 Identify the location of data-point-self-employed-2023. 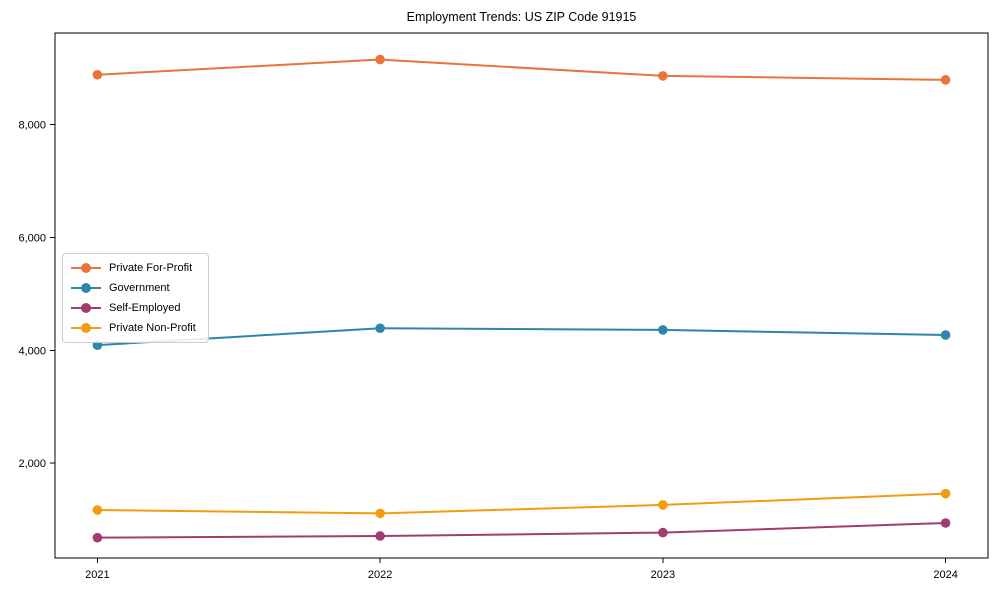
(663, 532).